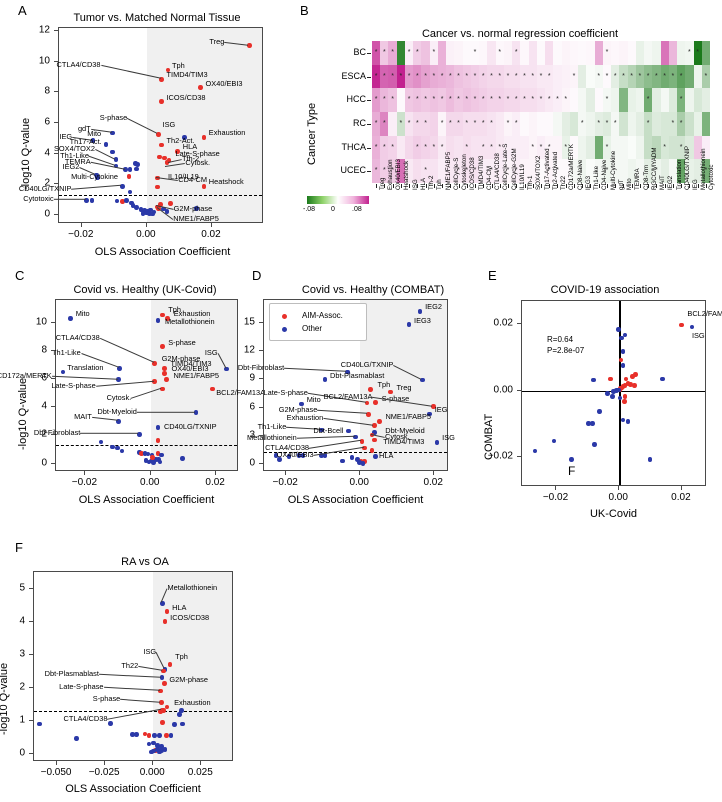 The height and width of the screenshot is (802, 722). I want to click on panel-b-colorbar, so click(338, 200).